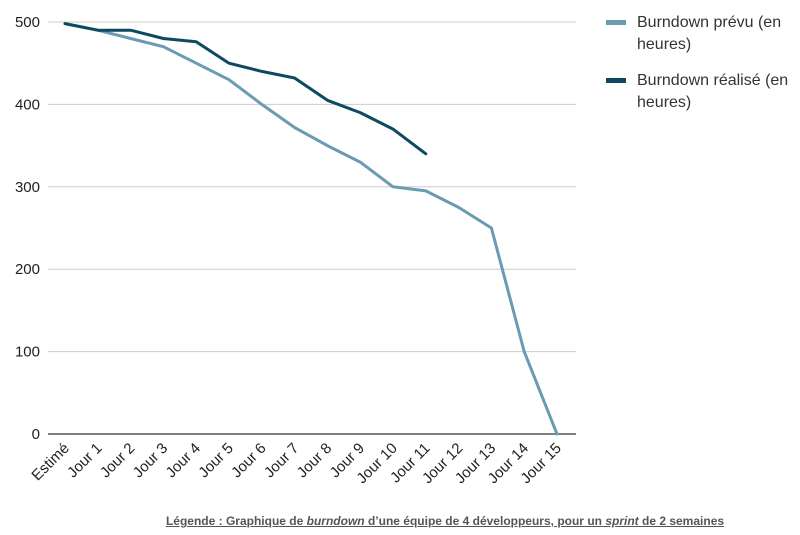  I want to click on x-tick-label: Jour 8, so click(315, 461).